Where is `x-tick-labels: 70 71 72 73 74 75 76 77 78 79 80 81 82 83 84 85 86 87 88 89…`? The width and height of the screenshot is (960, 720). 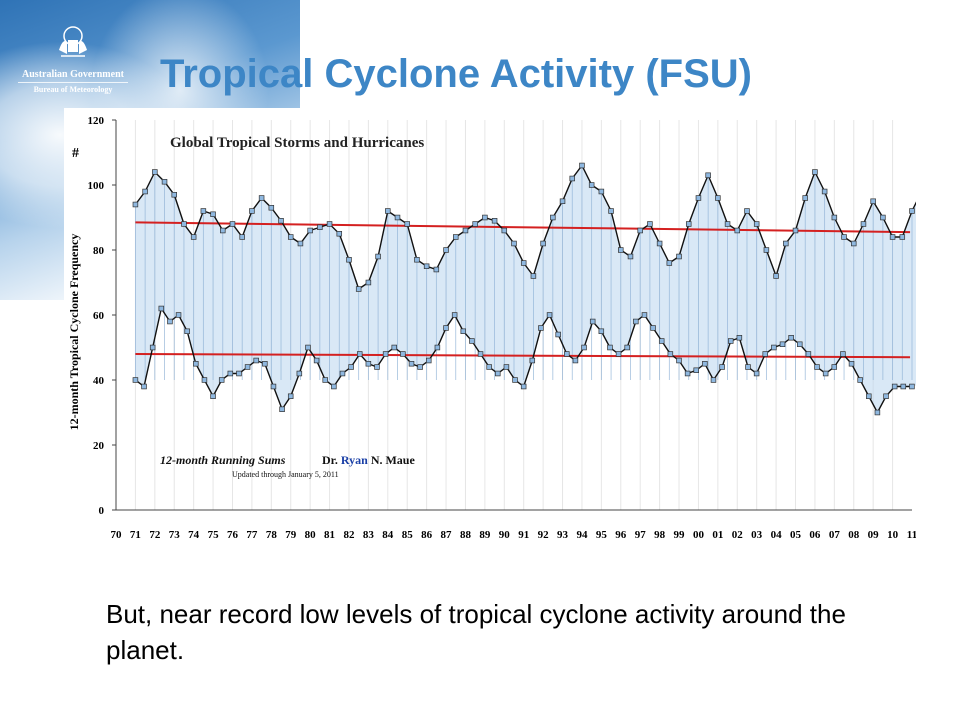
x-tick-labels: 70 71 72 73 74 75 76 77 78 79 80 81 82 83 84 85 86 87 88 89… is located at coordinates (514, 535).